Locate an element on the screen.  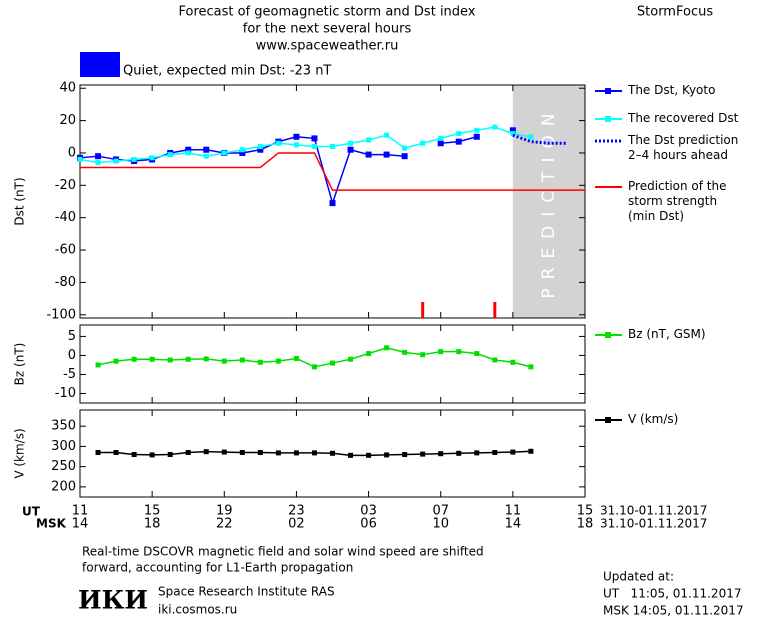
brand: StormFocus is located at coordinates (675, 12).